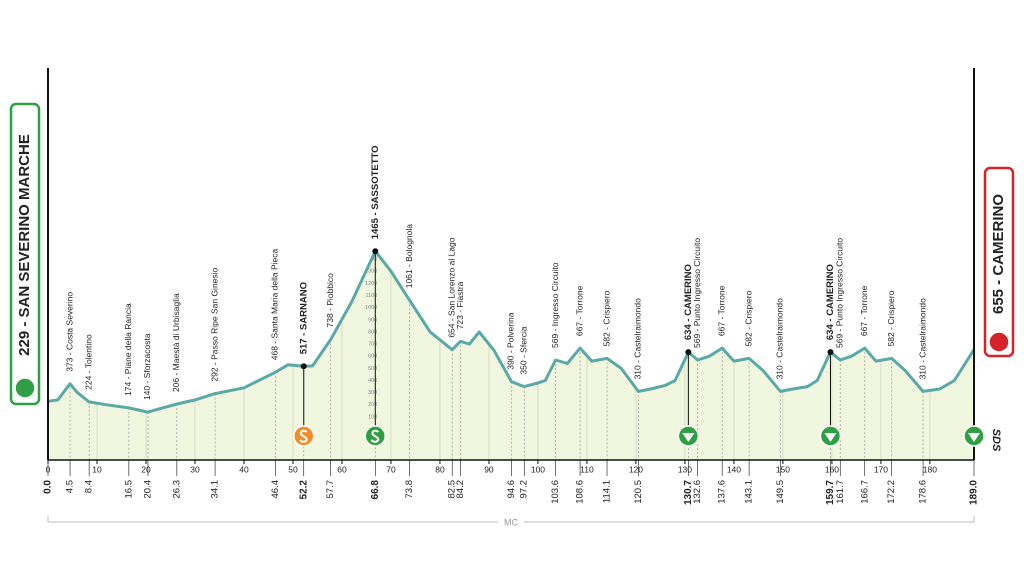  What do you see at coordinates (451, 287) in the screenshot?
I see `waypoint-label: 654 - San Lorenzo al Lago` at bounding box center [451, 287].